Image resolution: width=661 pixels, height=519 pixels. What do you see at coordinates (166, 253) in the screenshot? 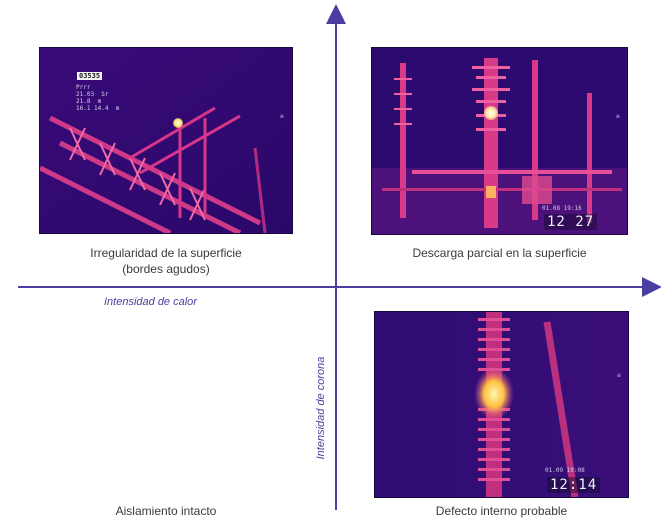
I see `caption-line-1: Irregularidad de la superficie` at bounding box center [166, 253].